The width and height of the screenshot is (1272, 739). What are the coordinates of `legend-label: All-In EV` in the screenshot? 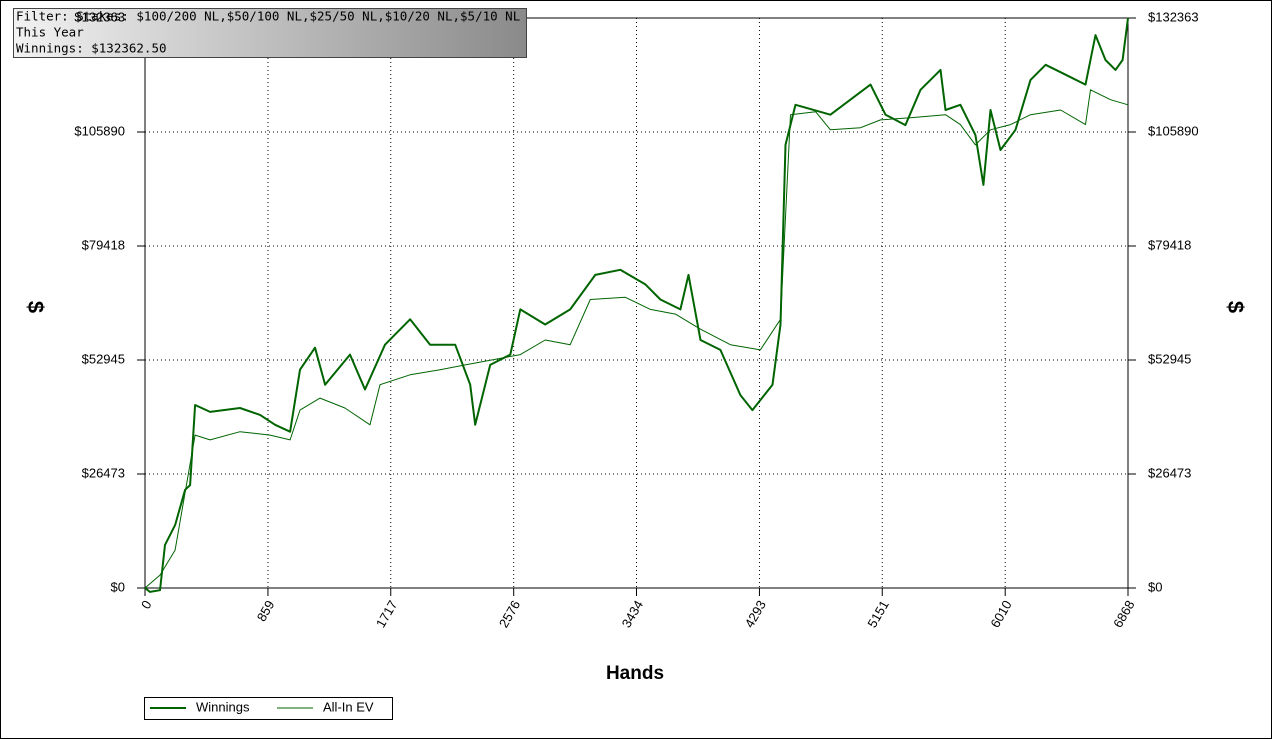 It's located at (348, 706).